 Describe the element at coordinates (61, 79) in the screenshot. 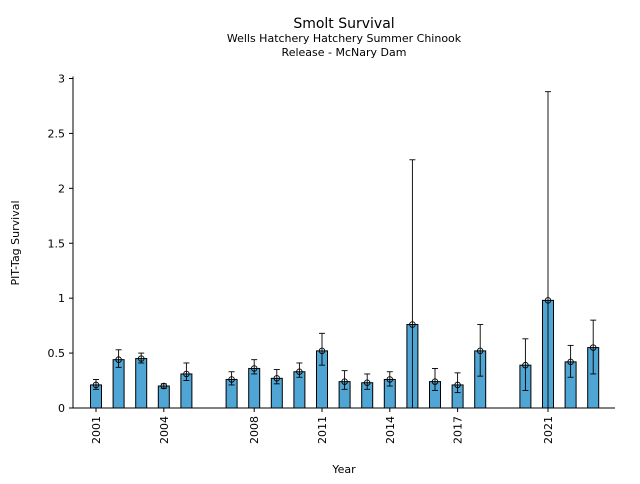

I see `y-tick-label: 3` at that location.